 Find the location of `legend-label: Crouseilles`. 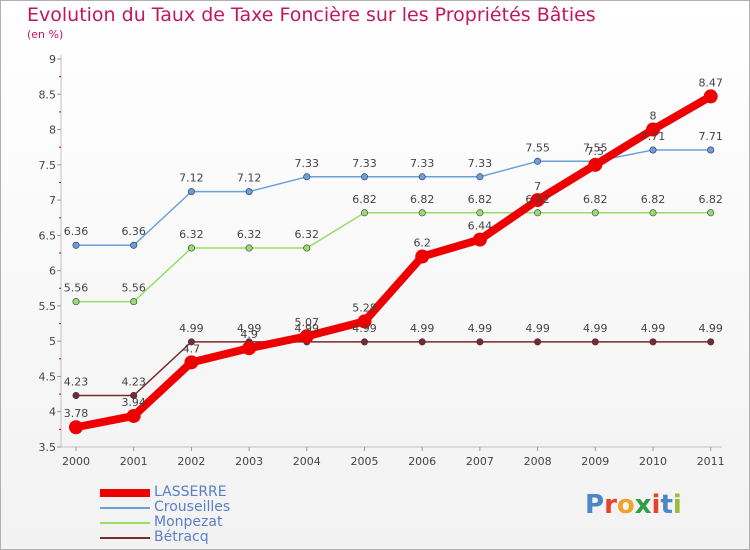

legend-label: Crouseilles is located at coordinates (192, 507).